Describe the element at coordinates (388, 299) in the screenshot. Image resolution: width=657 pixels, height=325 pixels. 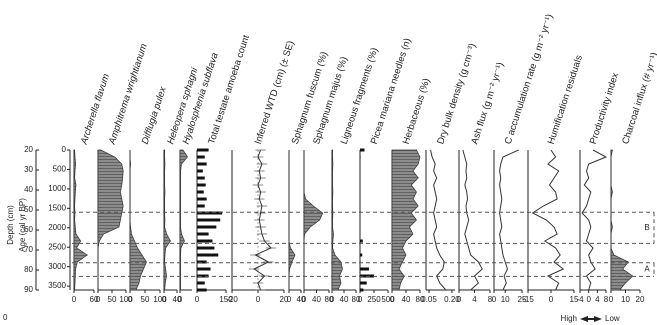
I see `x-tick-label: 500` at that location.